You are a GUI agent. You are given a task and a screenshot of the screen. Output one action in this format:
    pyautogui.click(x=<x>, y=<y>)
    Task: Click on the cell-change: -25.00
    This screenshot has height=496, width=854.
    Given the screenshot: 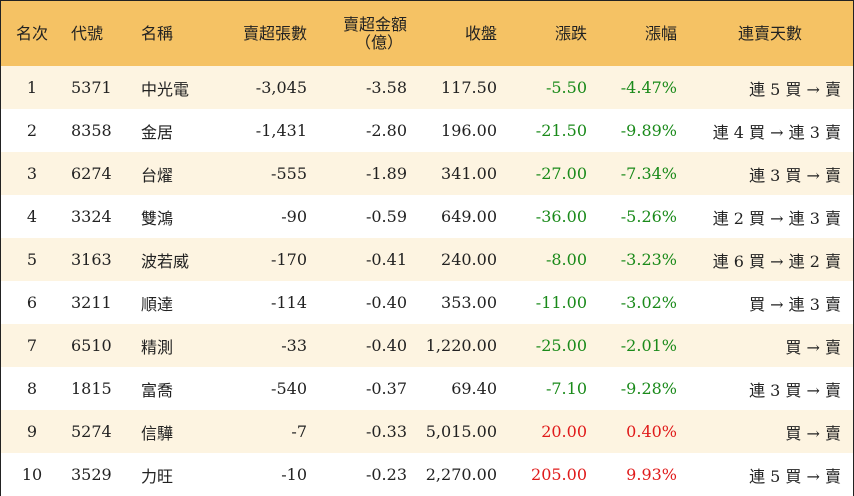 What is the action you would take?
    pyautogui.click(x=561, y=345)
    